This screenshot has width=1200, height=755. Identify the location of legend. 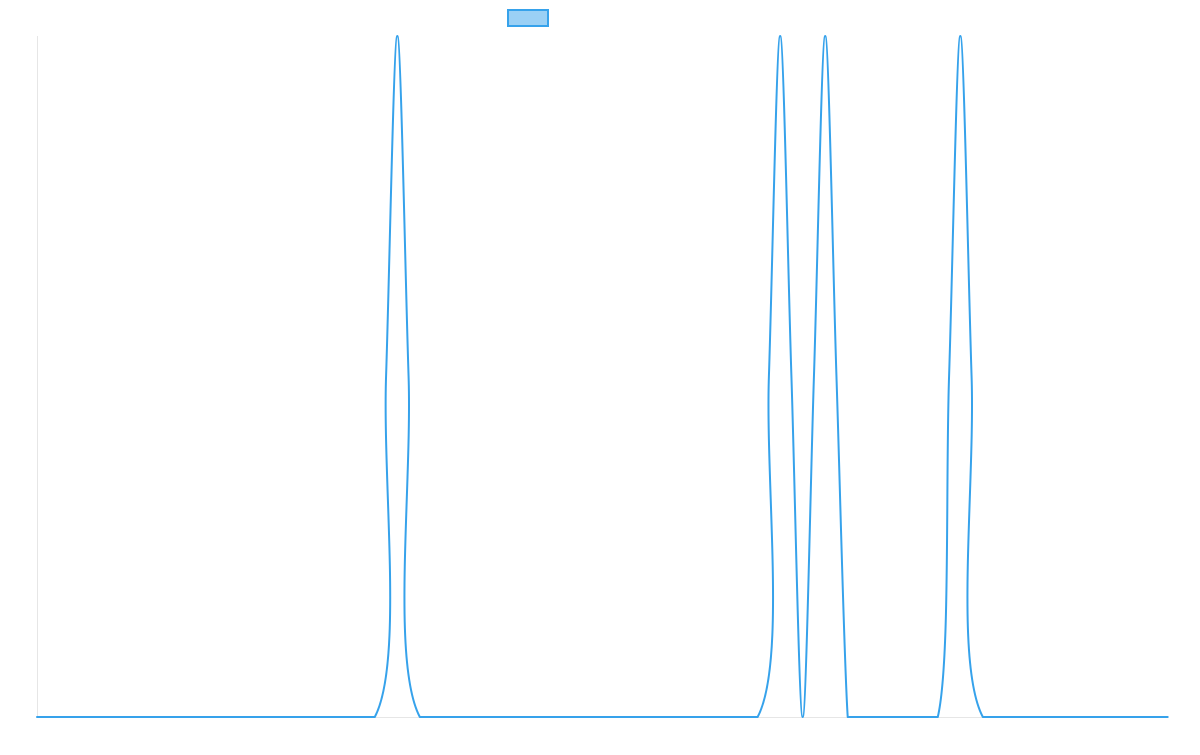
(528, 18).